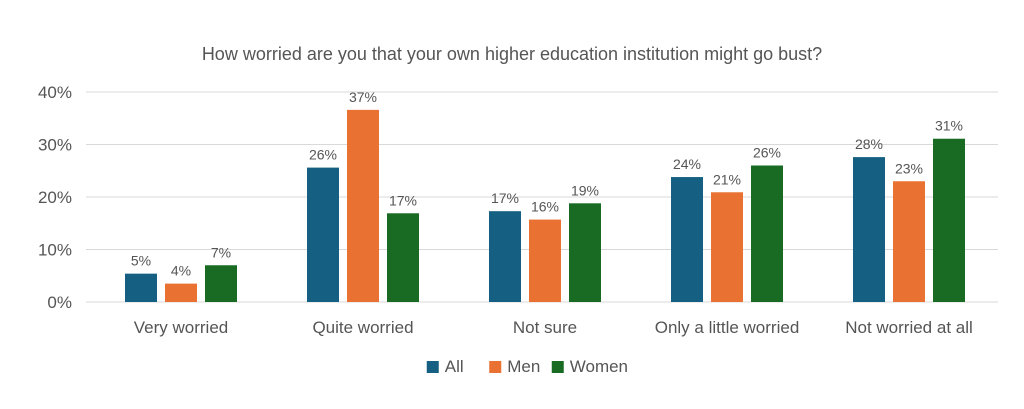  Describe the element at coordinates (909, 327) in the screenshot. I see `category-label: Not worried at all` at that location.